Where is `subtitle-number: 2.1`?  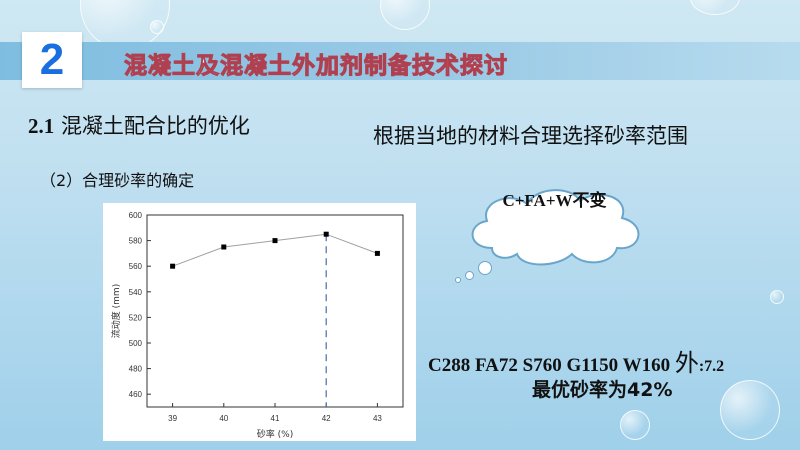 subtitle-number: 2.1 is located at coordinates (41, 126).